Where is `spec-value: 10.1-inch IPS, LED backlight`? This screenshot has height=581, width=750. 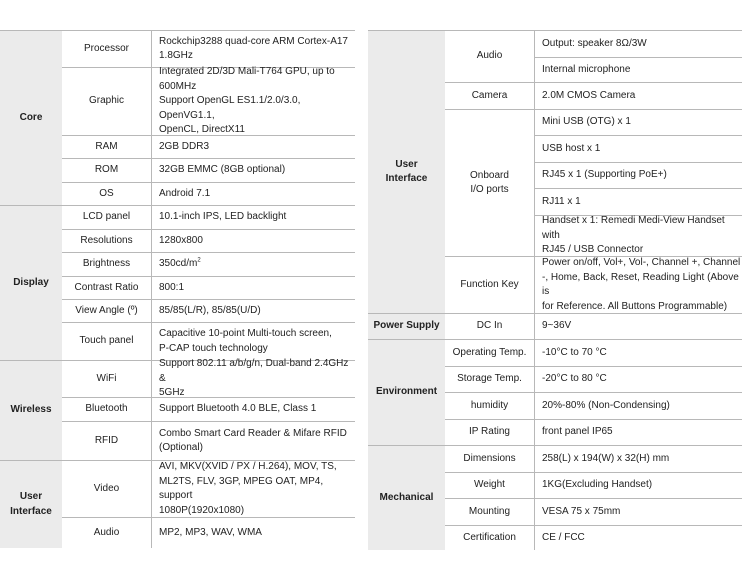 spec-value: 10.1-inch IPS, LED backlight is located at coordinates (253, 217).